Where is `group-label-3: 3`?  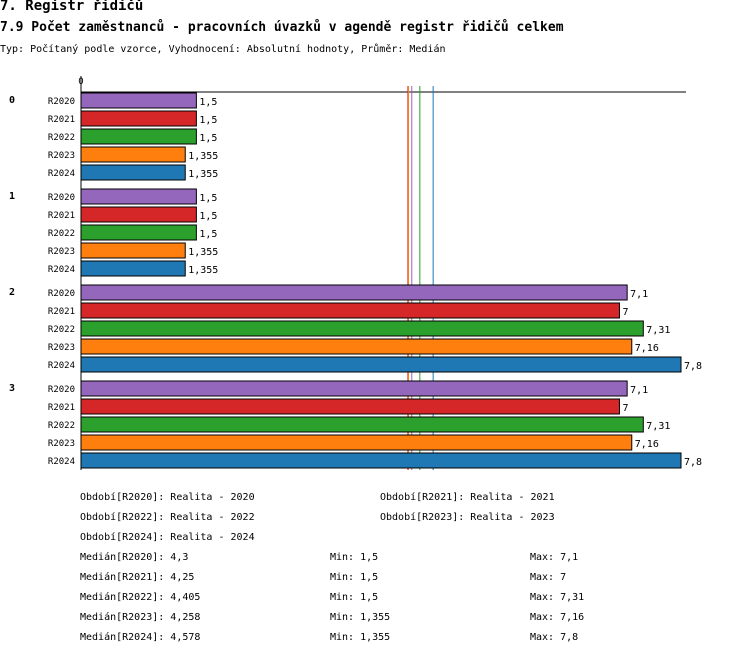 group-label-3: 3 is located at coordinates (12, 388).